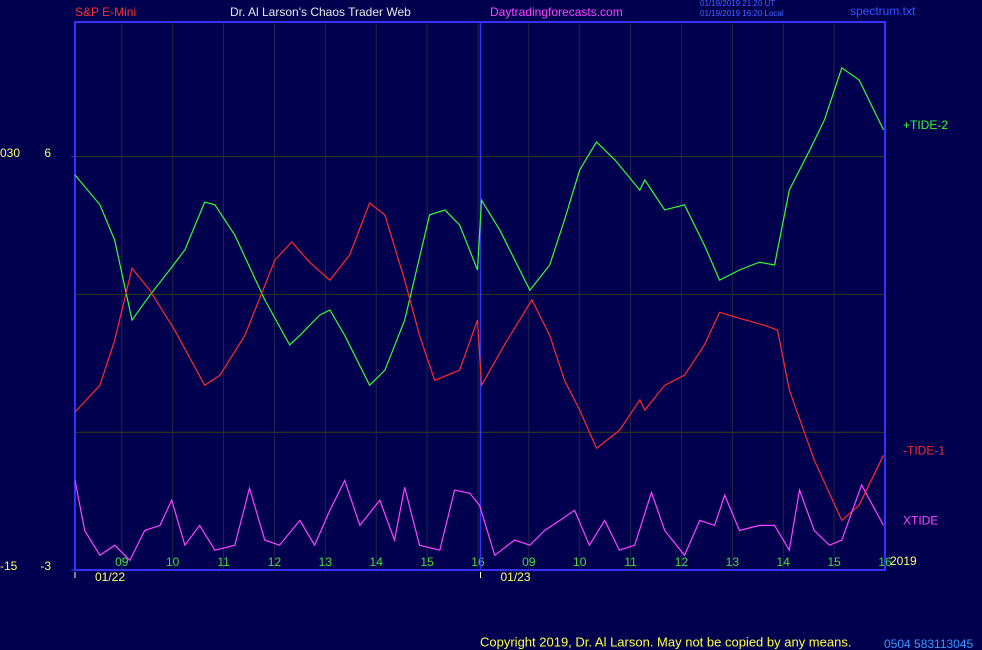 The image size is (982, 650). What do you see at coordinates (883, 11) in the screenshot?
I see `file-name: spectrum.txt` at bounding box center [883, 11].